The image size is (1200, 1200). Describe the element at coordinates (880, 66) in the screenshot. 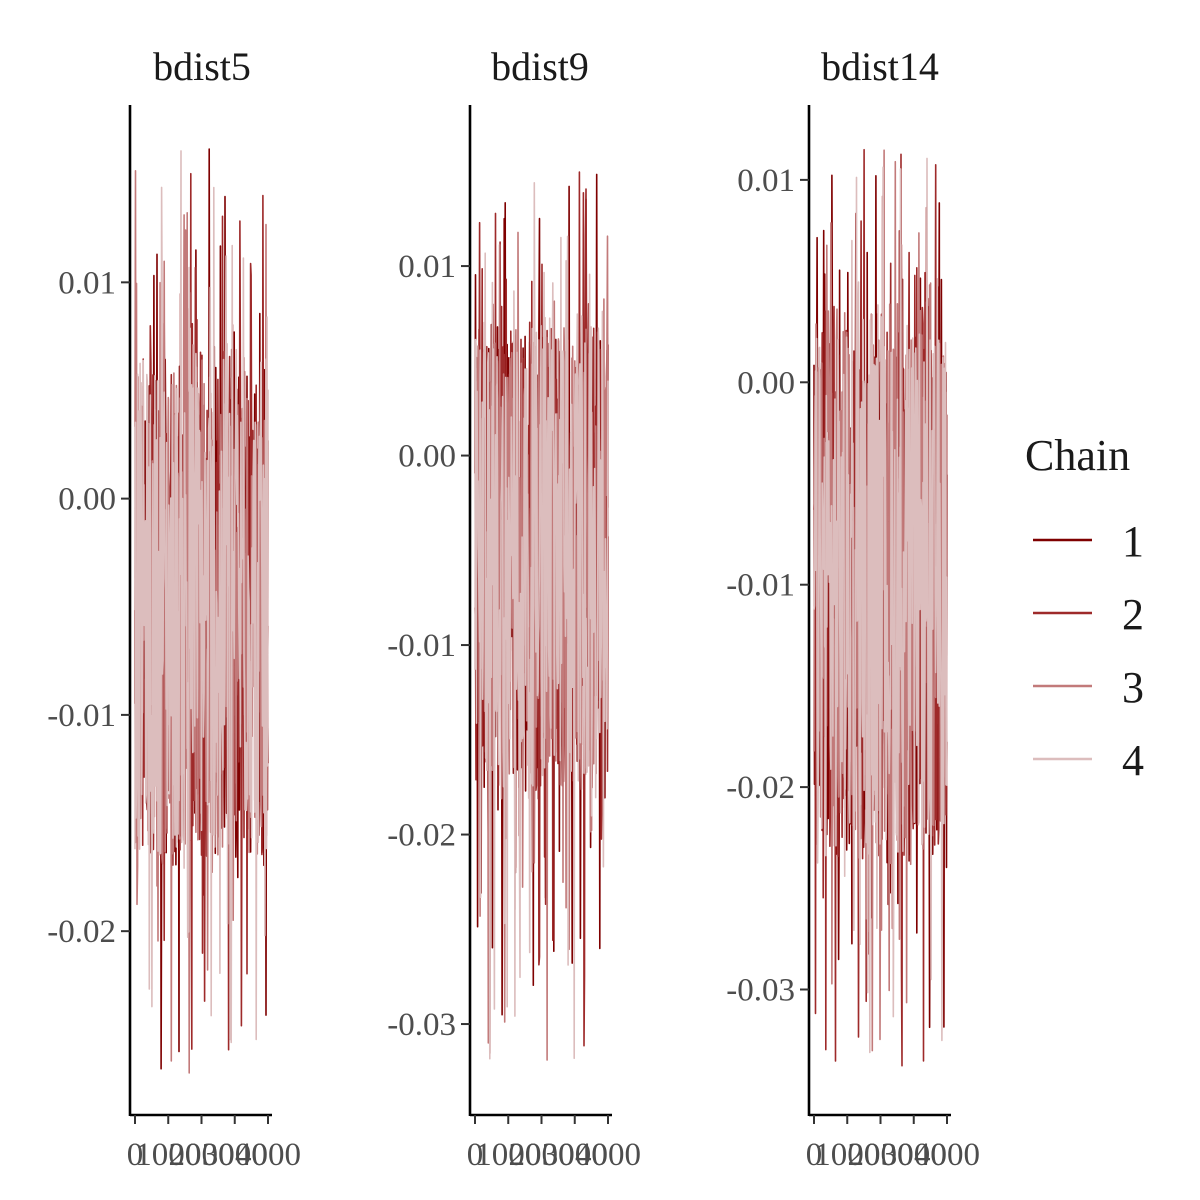

I see `panel-title: bdist14` at that location.